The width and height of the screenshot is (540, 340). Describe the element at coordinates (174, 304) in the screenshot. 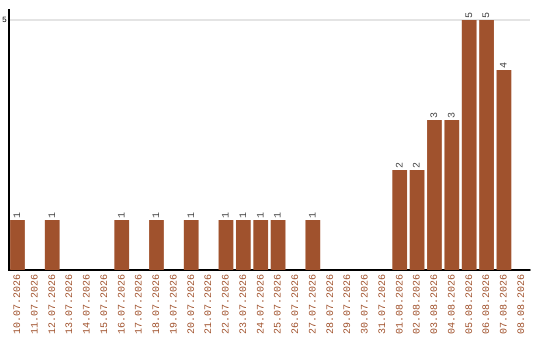

I see `x-tick-label: 19.07.2026` at that location.